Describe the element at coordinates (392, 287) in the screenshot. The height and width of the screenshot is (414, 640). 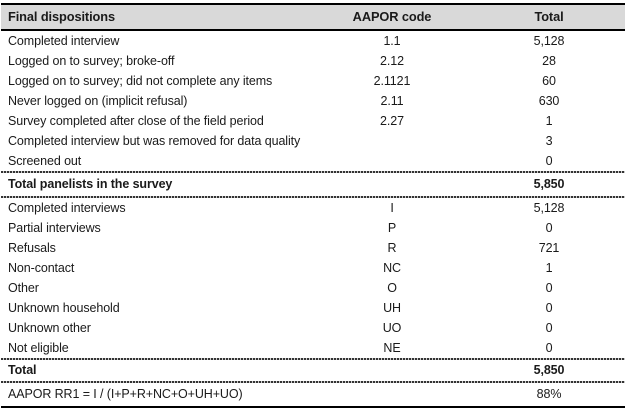
I see `row-code: O` at that location.